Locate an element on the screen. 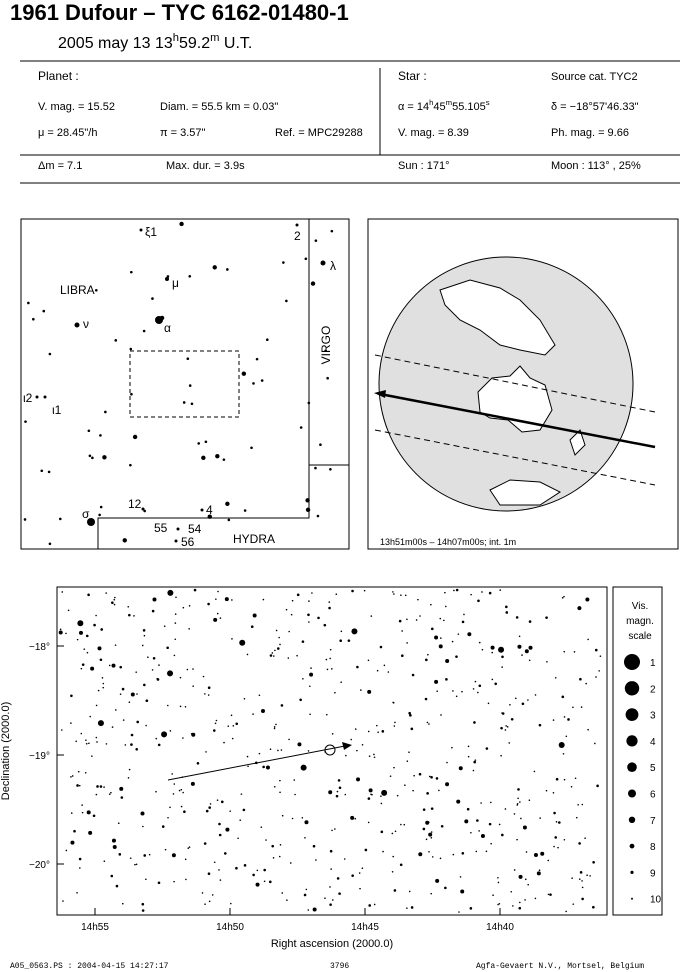 The image size is (680, 972). legend-label: 2 is located at coordinates (653, 689).